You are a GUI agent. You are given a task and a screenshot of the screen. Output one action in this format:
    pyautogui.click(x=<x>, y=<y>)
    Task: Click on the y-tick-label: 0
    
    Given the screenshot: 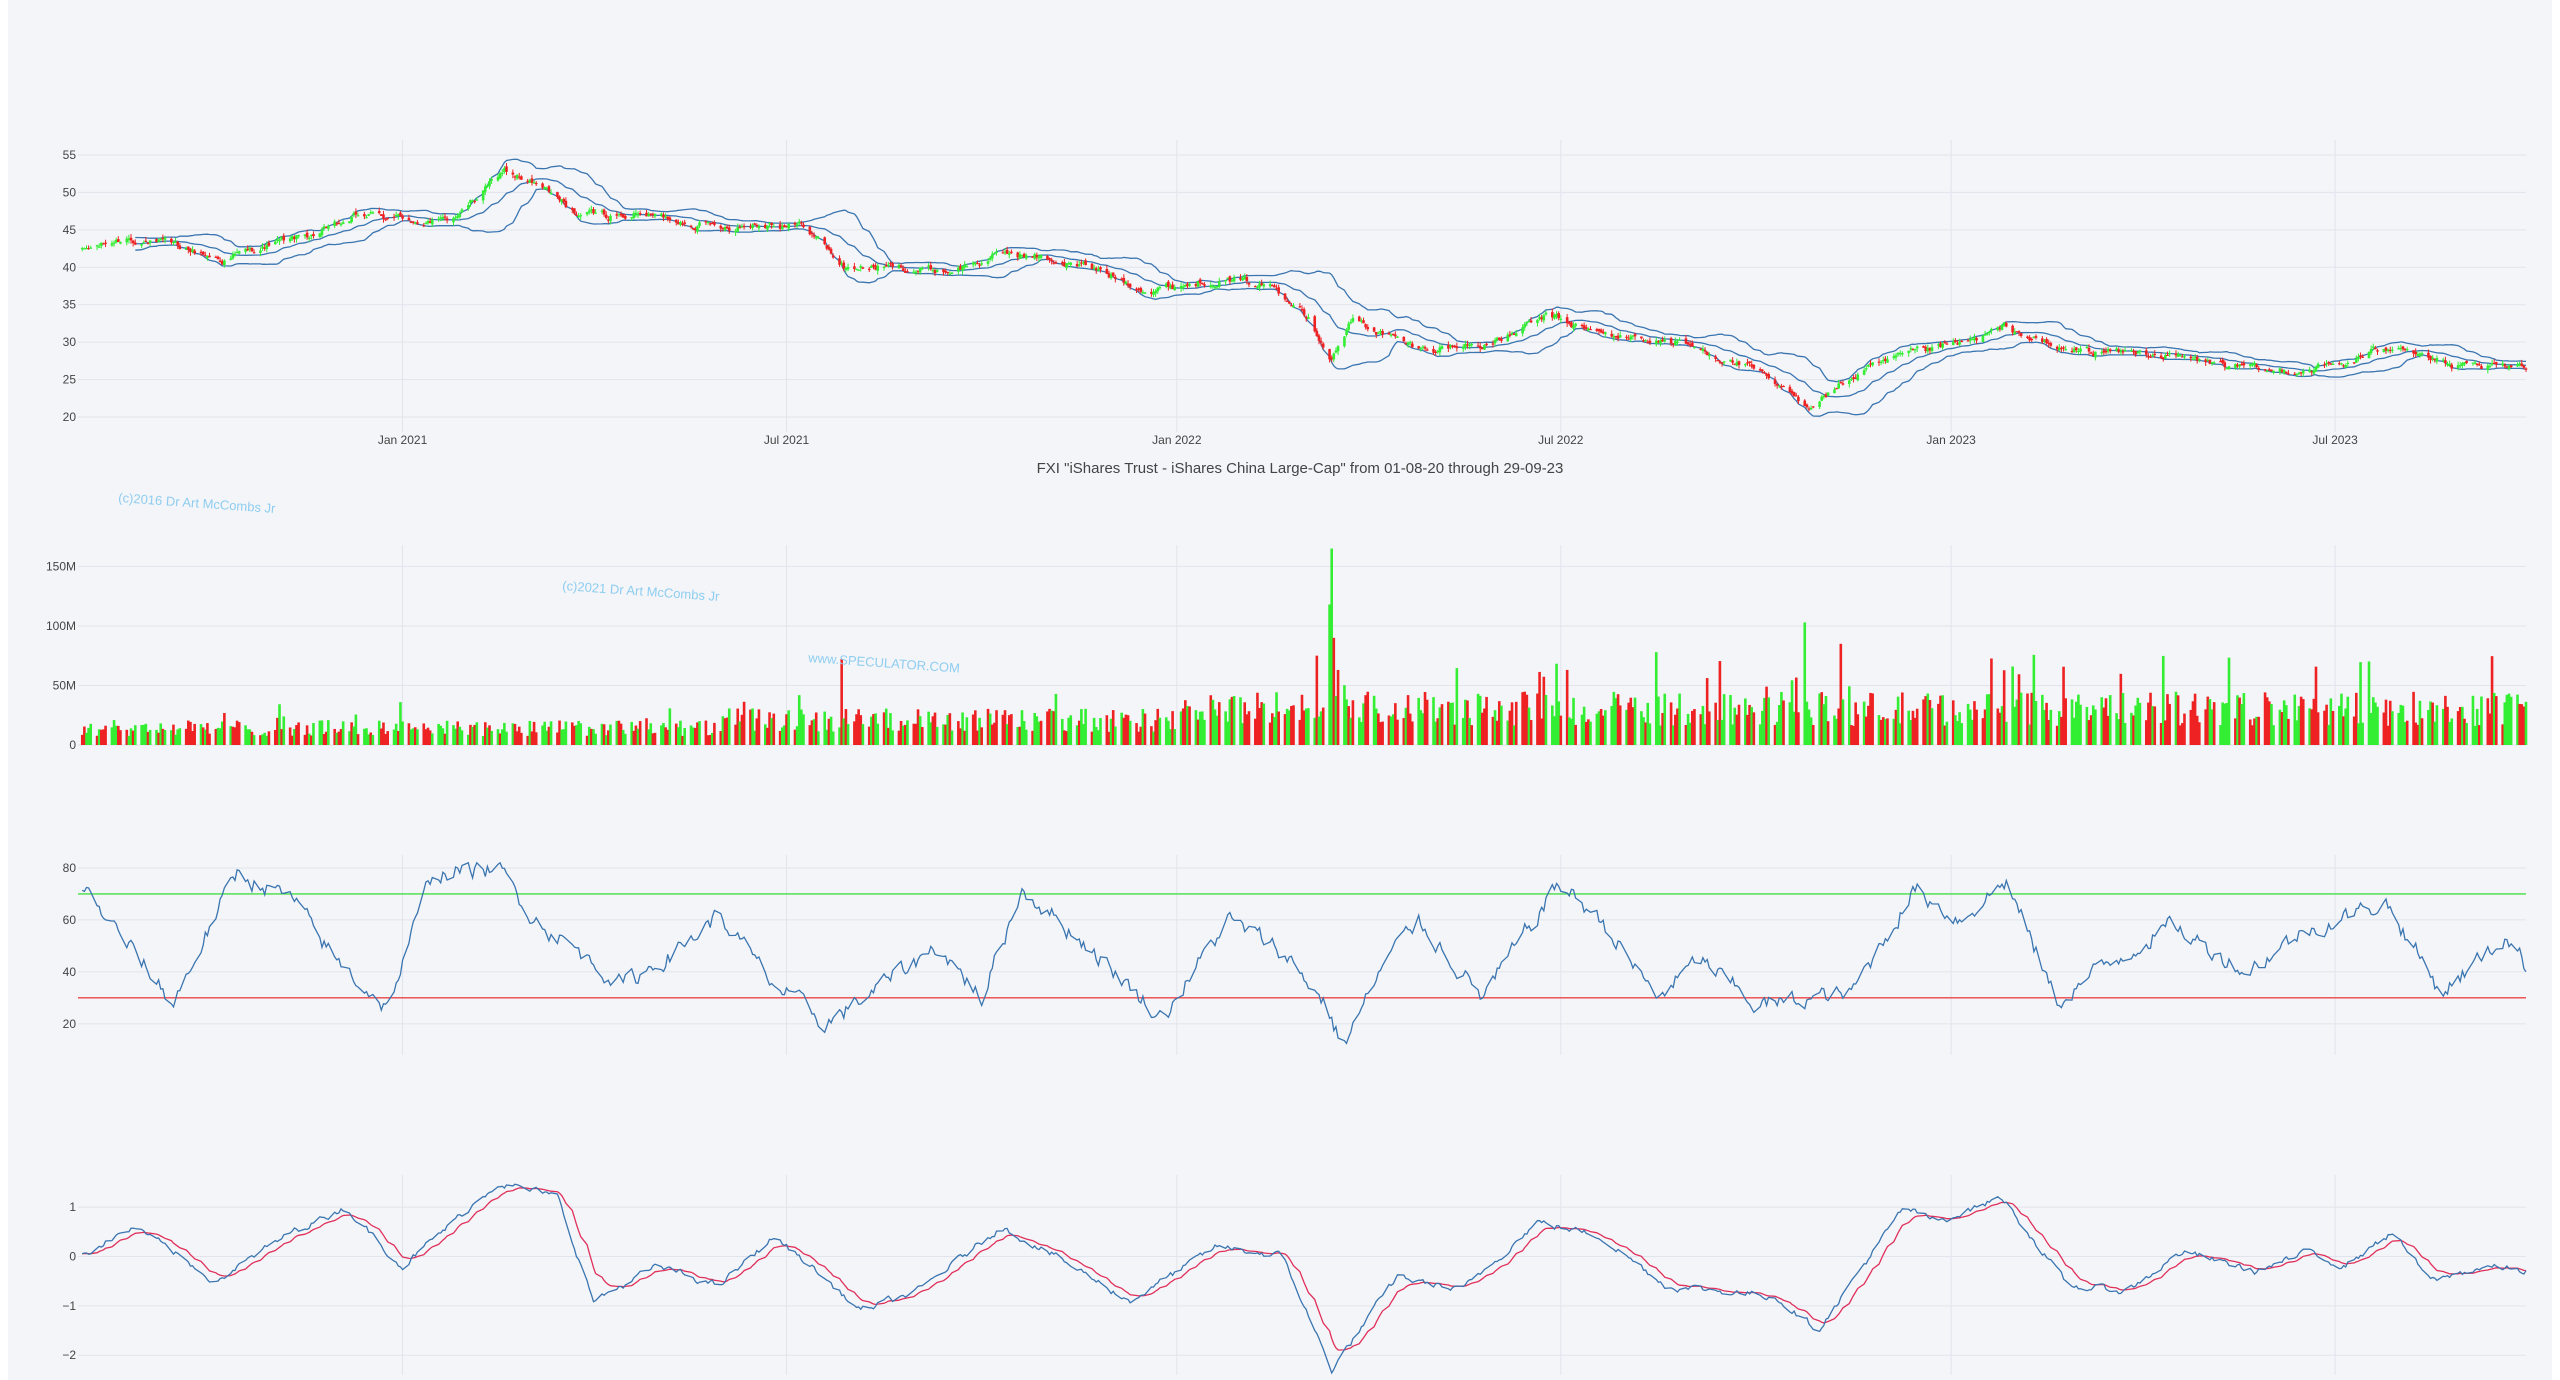 What is the action you would take?
    pyautogui.click(x=72, y=745)
    